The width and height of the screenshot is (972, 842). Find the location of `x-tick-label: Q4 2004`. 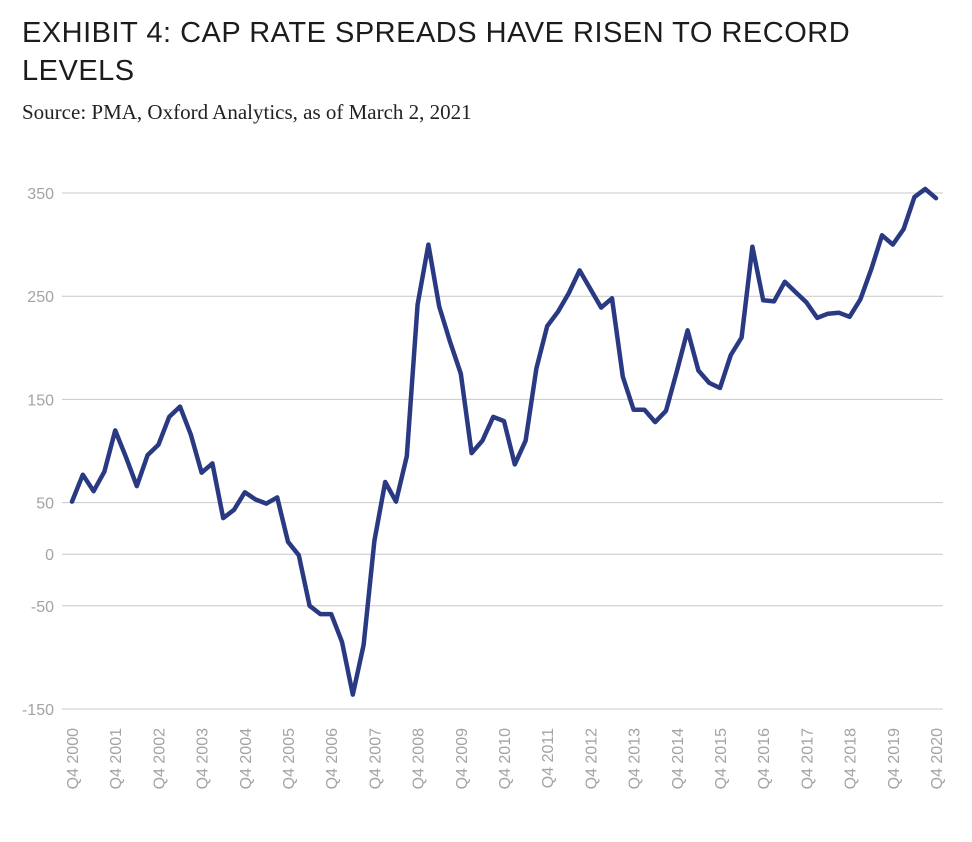

x-tick-label: Q4 2004 is located at coordinates (246, 758).